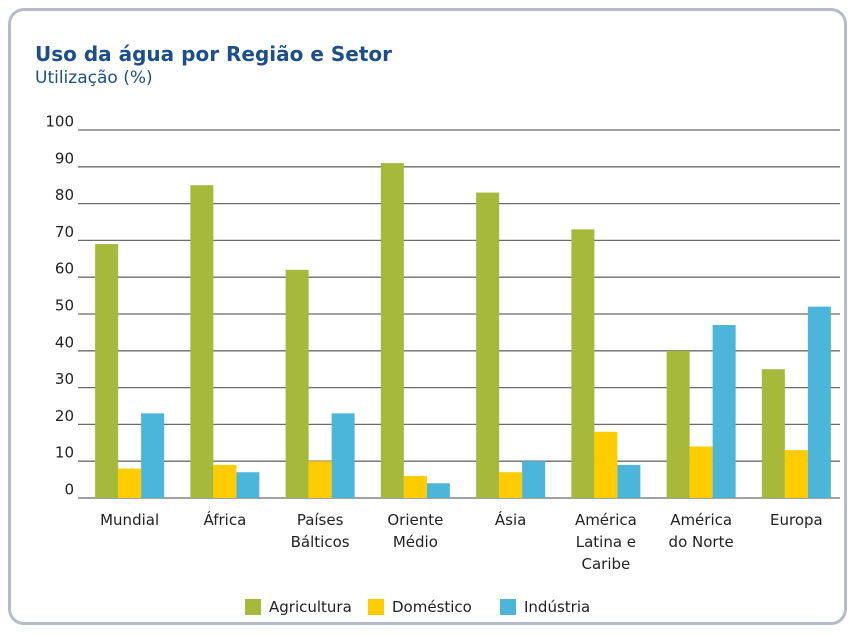  I want to click on y-tick-label: 60, so click(64, 269).